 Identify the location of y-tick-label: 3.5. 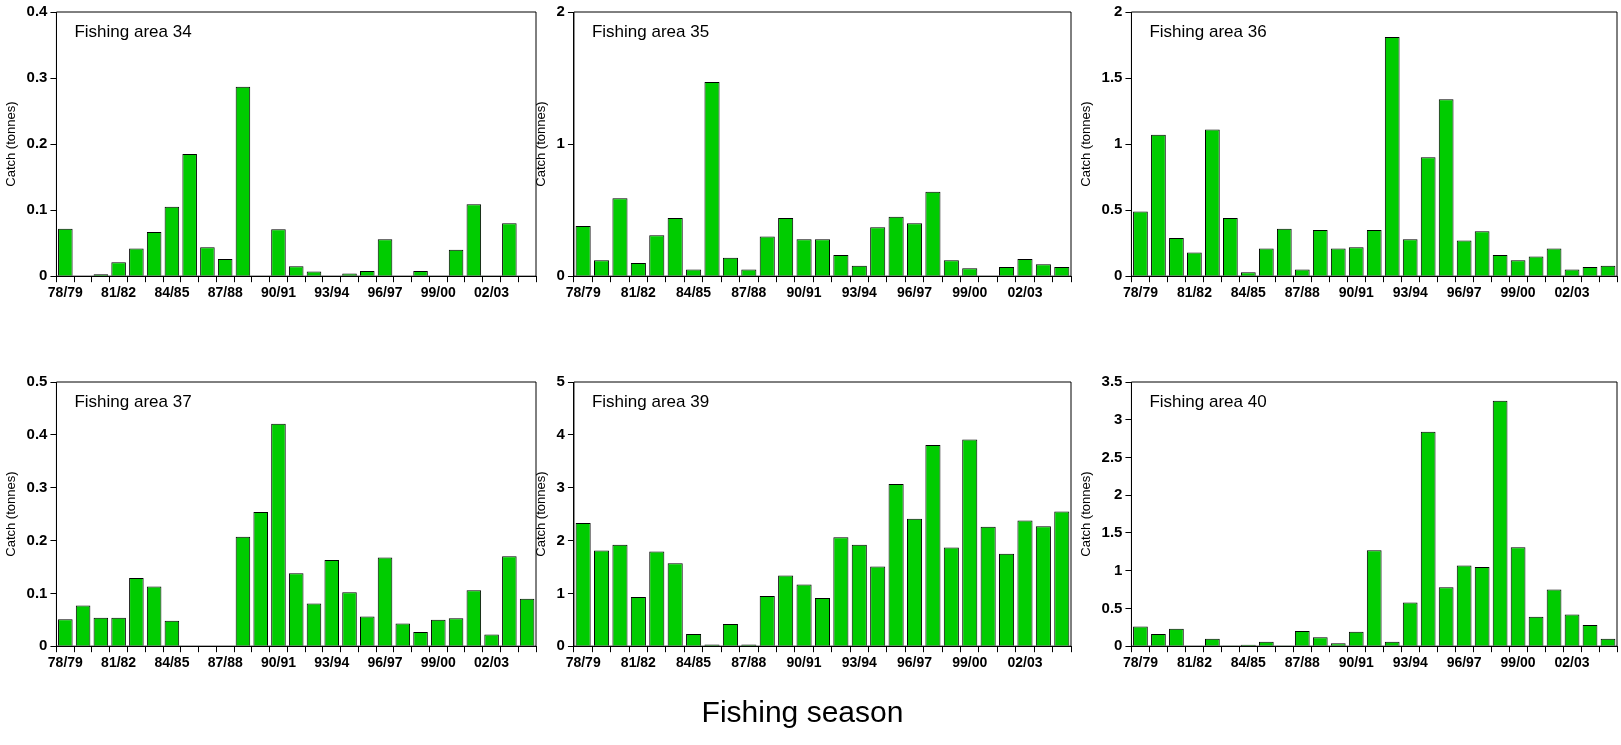
(1112, 381).